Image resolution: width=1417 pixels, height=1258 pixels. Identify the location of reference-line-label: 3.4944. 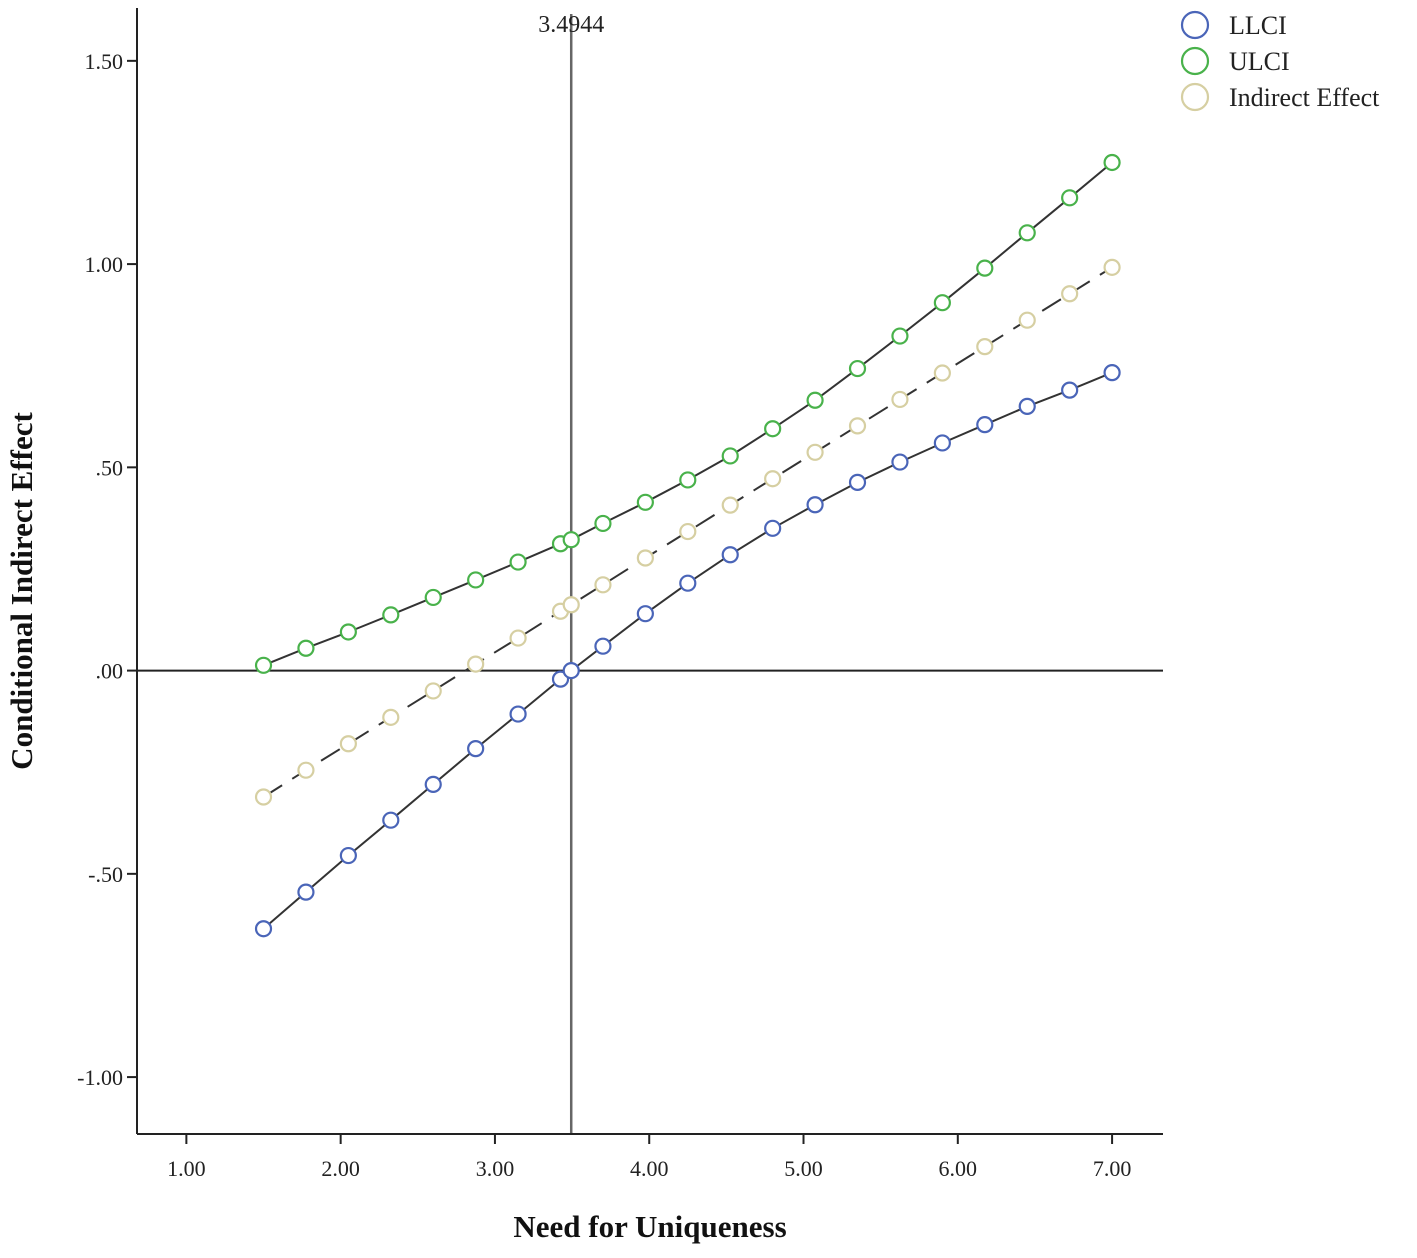
(571, 25).